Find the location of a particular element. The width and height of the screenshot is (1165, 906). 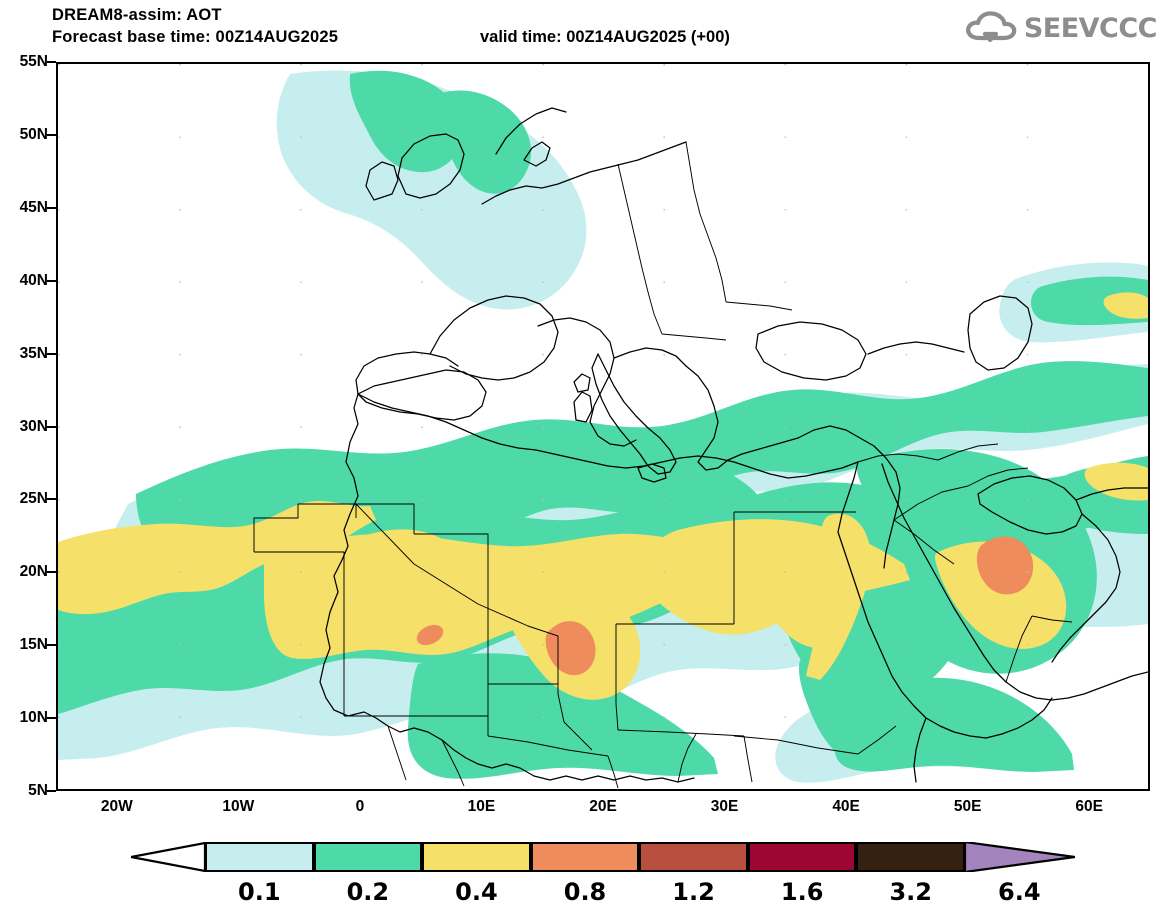

y-tick-label: 10N is located at coordinates (33, 718).